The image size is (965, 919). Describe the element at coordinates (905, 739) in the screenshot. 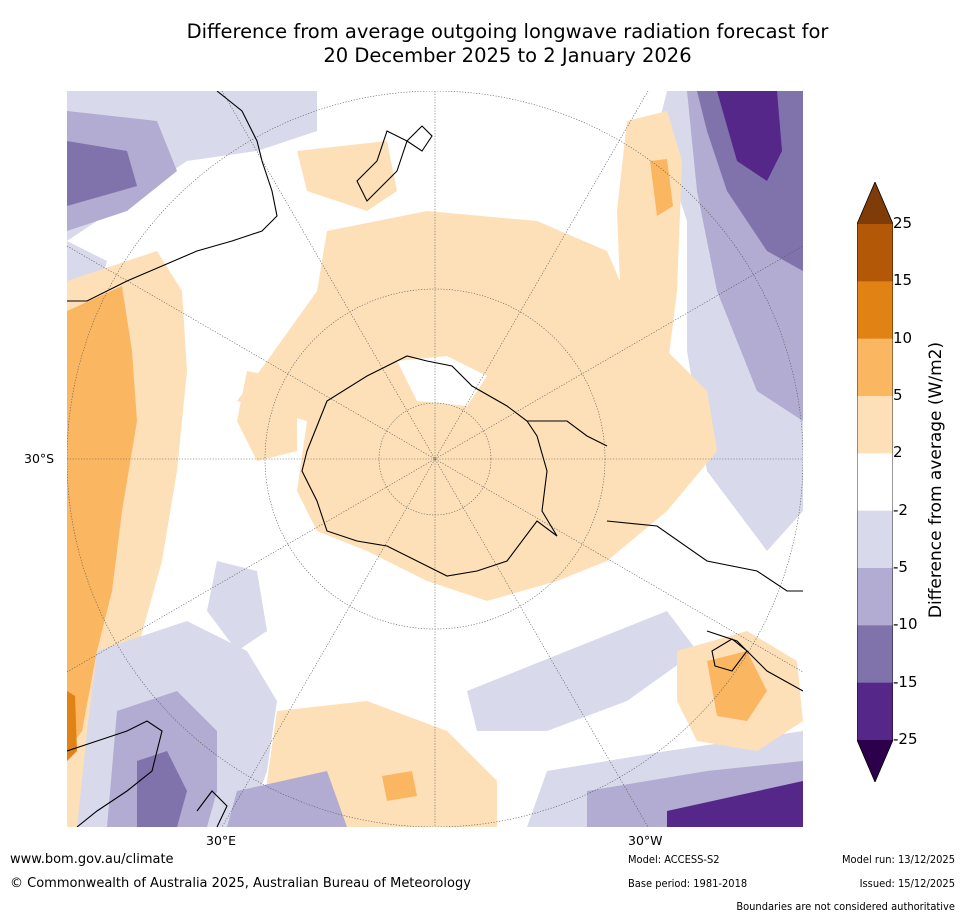

I see `colorbar-tick-label: -25` at that location.